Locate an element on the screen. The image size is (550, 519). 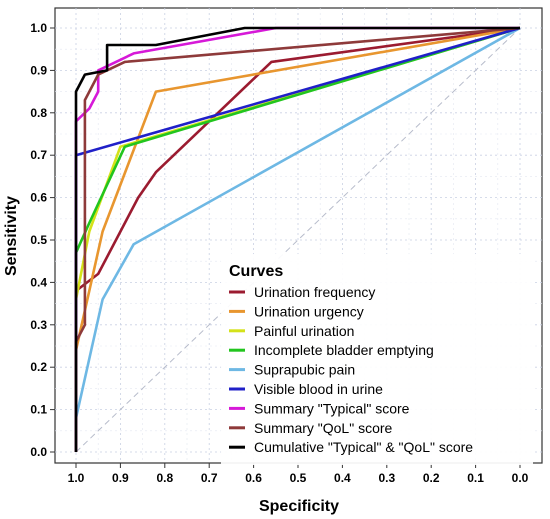
y-tick-label: 0.6 is located at coordinates (38, 198).